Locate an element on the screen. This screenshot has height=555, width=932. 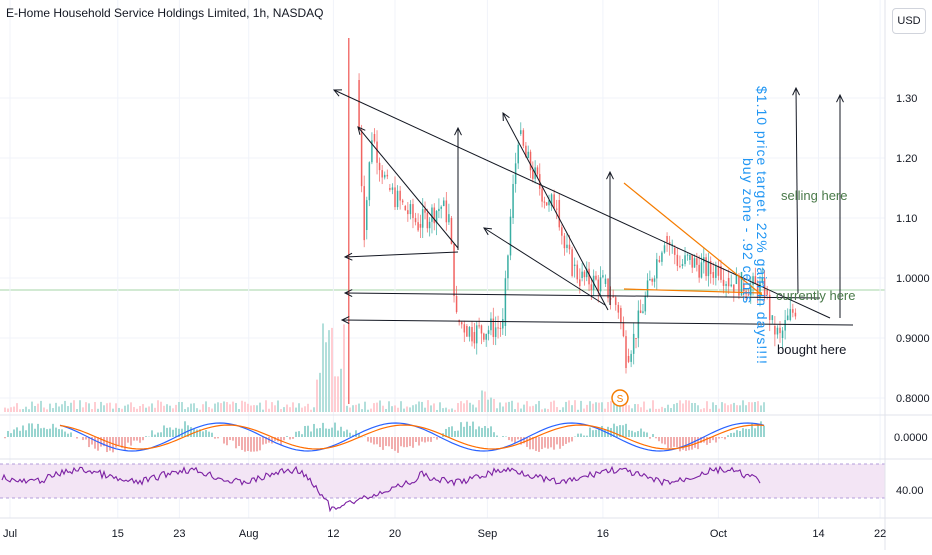
macd-tick-label: 0.0000 is located at coordinates (911, 438).